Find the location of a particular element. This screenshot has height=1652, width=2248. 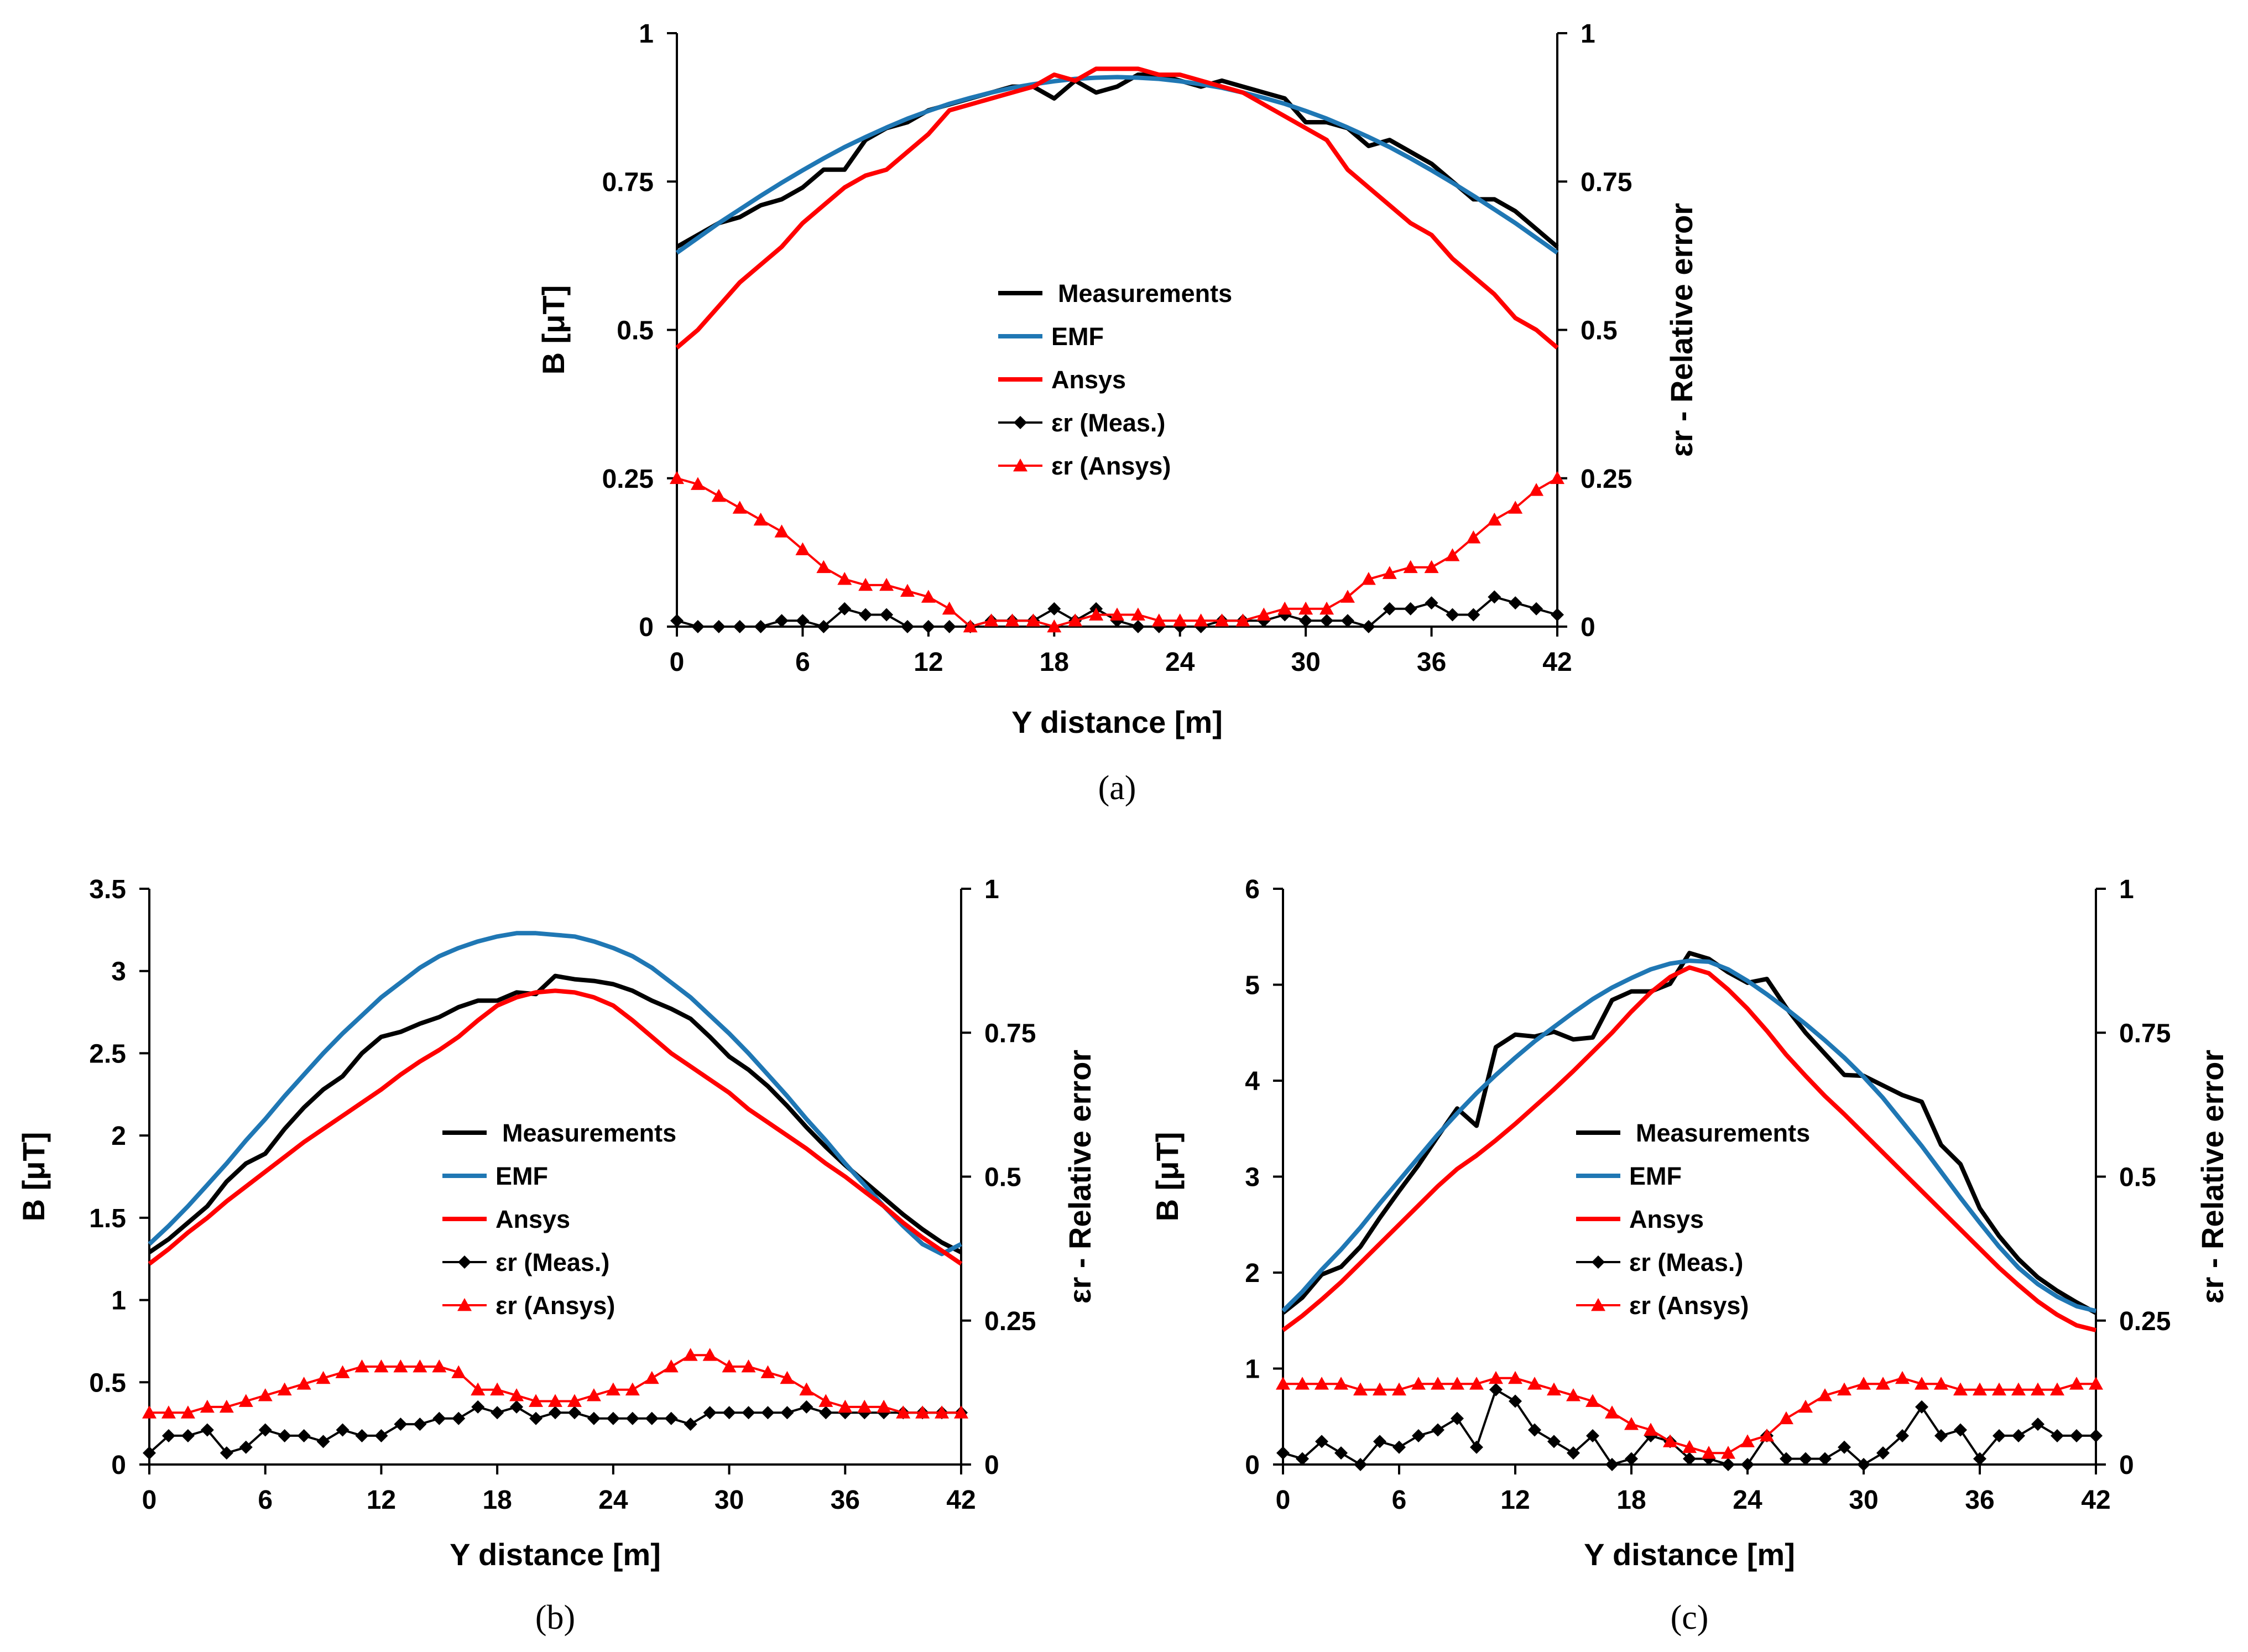

y-tick-label: 0.5 is located at coordinates (635, 331).